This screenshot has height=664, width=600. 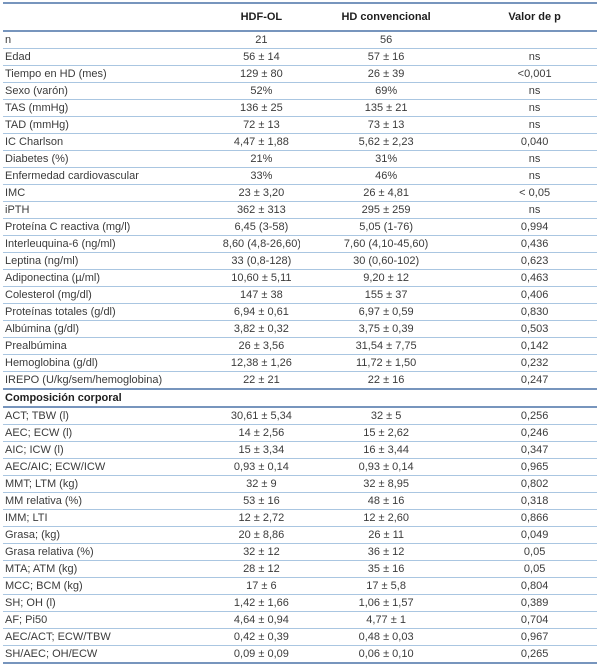 I want to click on row-label: TAS (mmHg), so click(x=113, y=108).